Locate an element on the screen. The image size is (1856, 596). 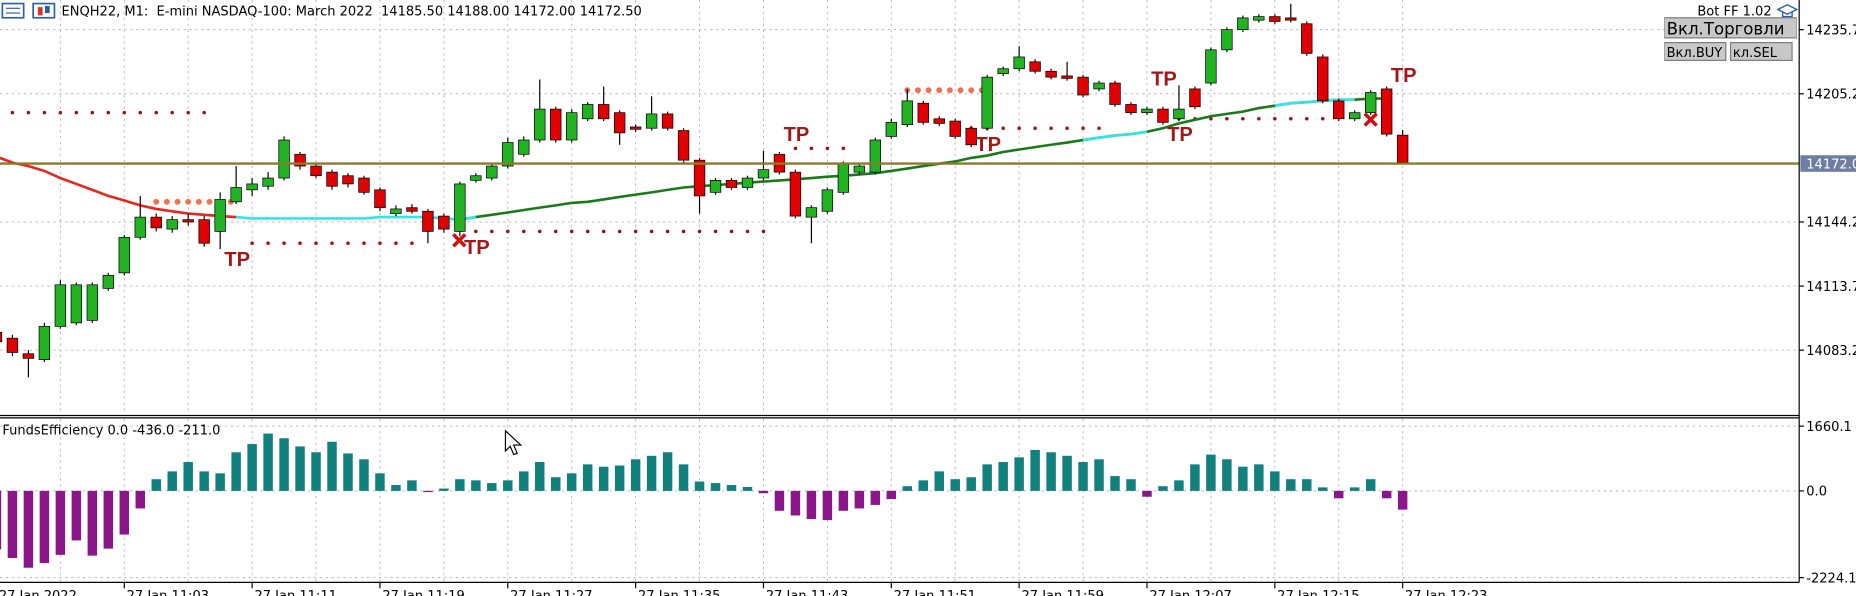
x-tick-label: 27 Jan 11:51 is located at coordinates (935, 592).